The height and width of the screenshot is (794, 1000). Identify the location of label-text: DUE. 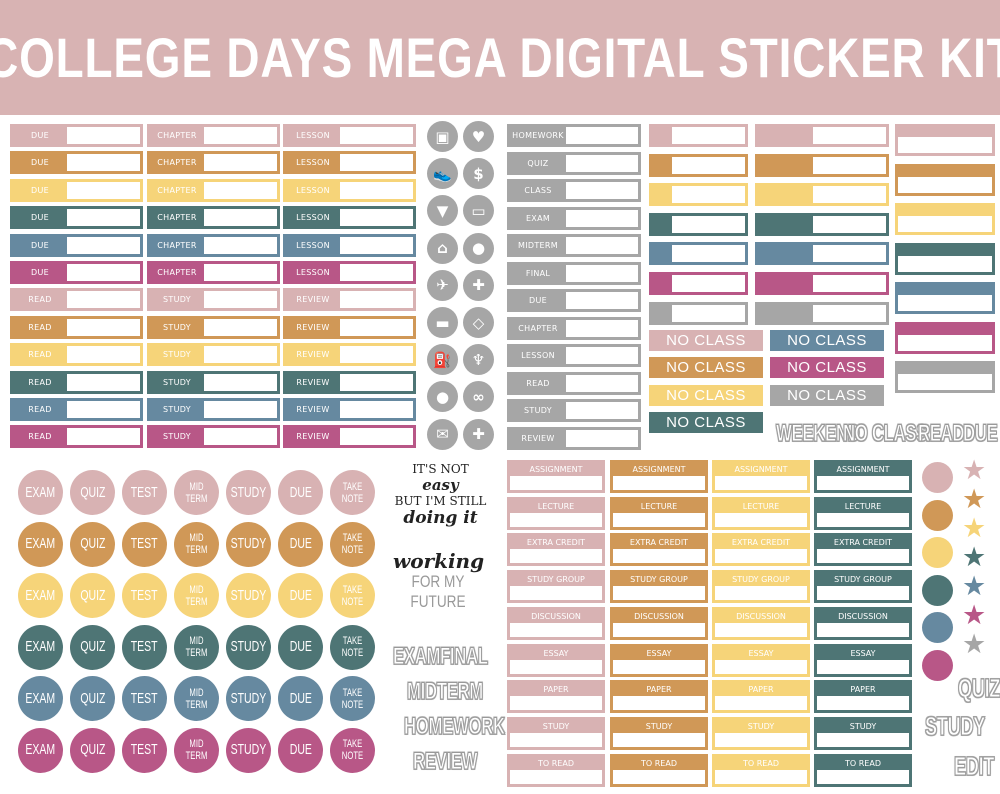
(40, 218).